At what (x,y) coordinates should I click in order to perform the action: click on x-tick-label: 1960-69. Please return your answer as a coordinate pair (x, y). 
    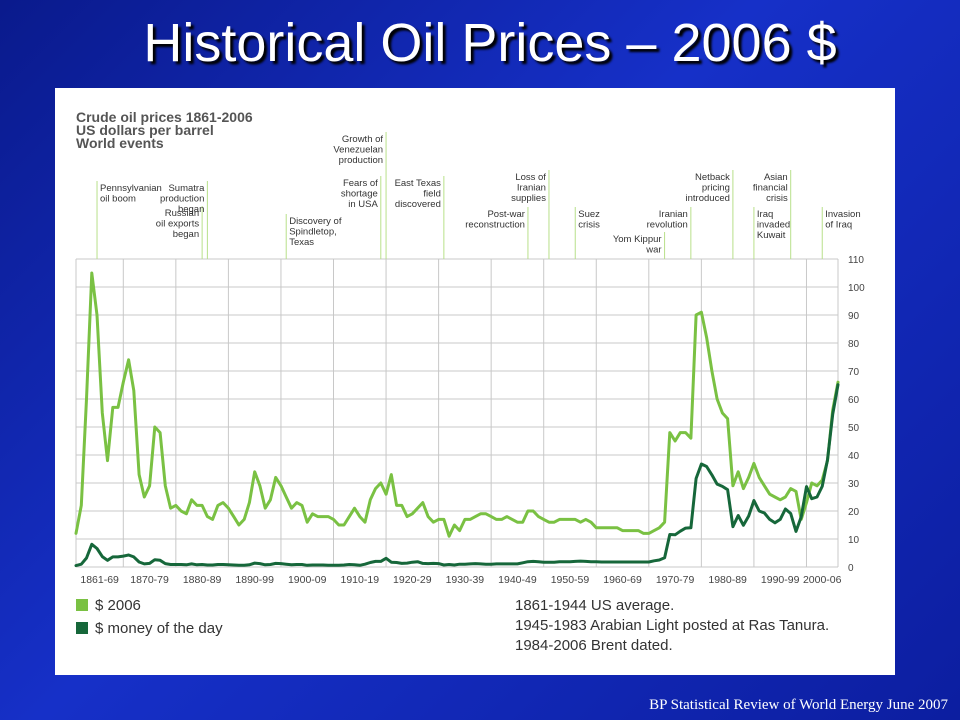
    Looking at the image, I should click on (622, 580).